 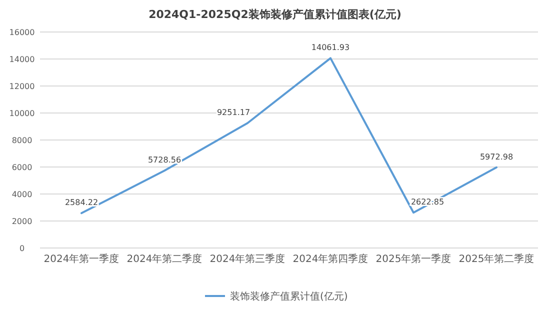 I want to click on x-tick-label: 2024年第二季度, so click(x=164, y=259).